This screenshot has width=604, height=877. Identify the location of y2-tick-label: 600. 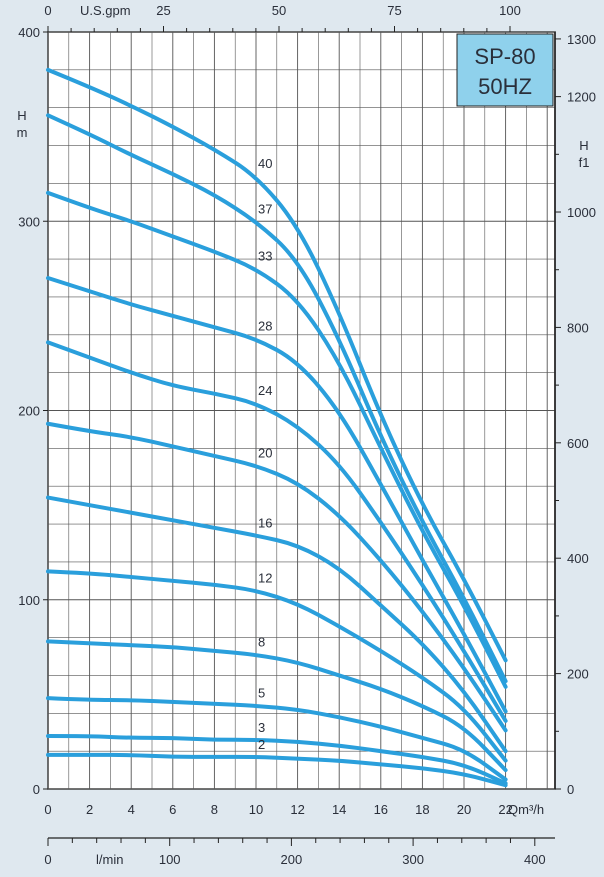
(578, 443).